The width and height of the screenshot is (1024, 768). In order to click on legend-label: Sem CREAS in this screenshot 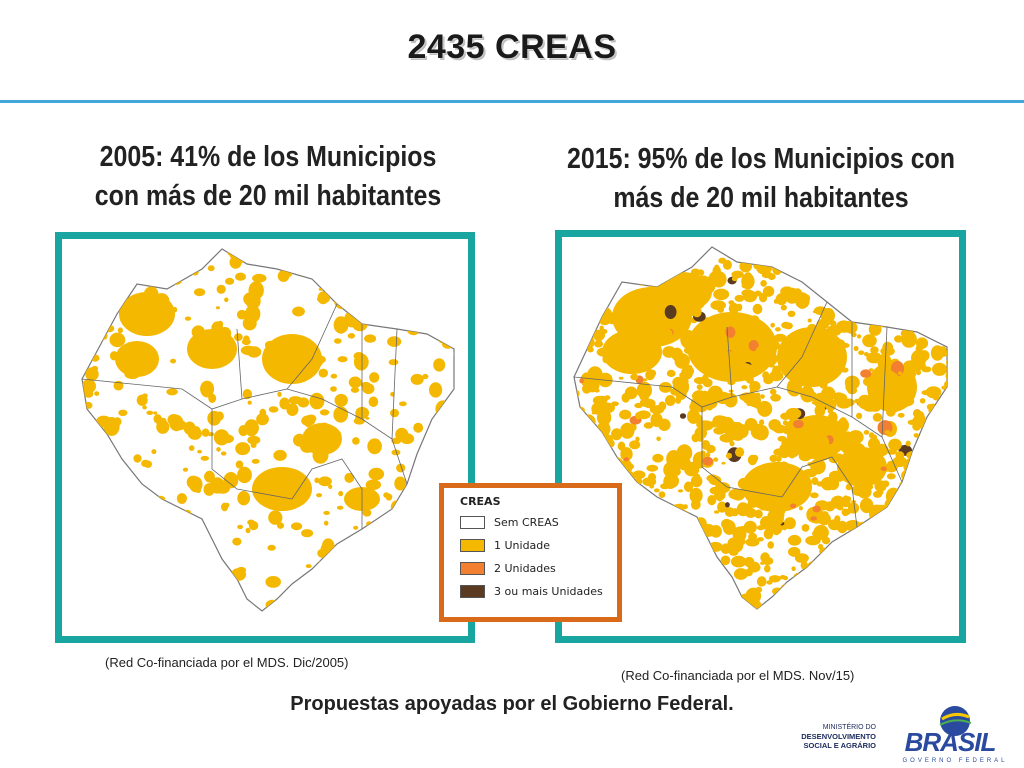, I will do `click(526, 522)`.